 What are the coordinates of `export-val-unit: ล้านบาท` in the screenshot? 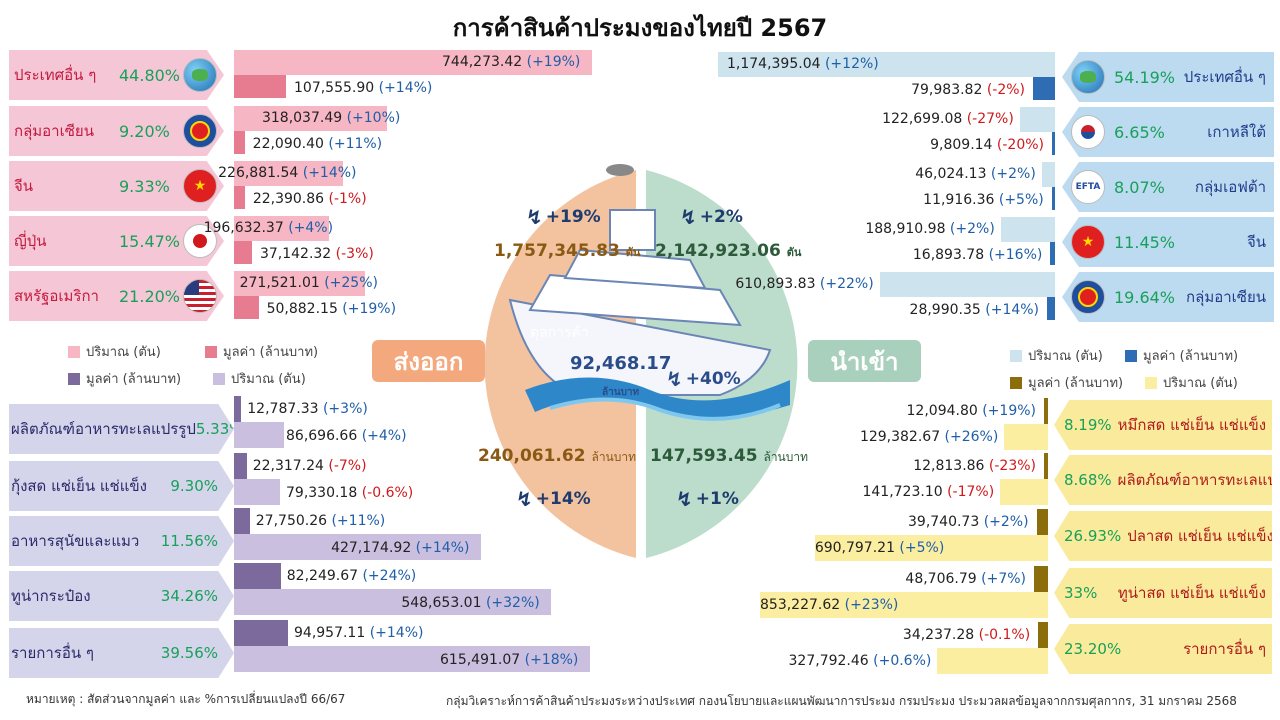 It's located at (614, 457).